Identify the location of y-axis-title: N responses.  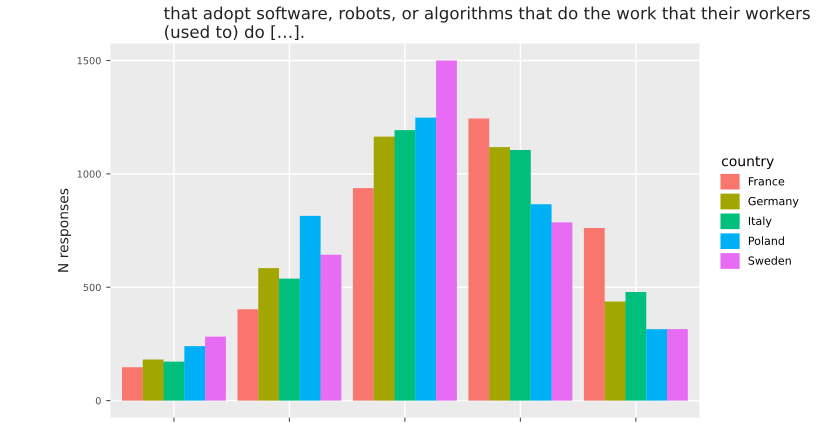
(65, 230).